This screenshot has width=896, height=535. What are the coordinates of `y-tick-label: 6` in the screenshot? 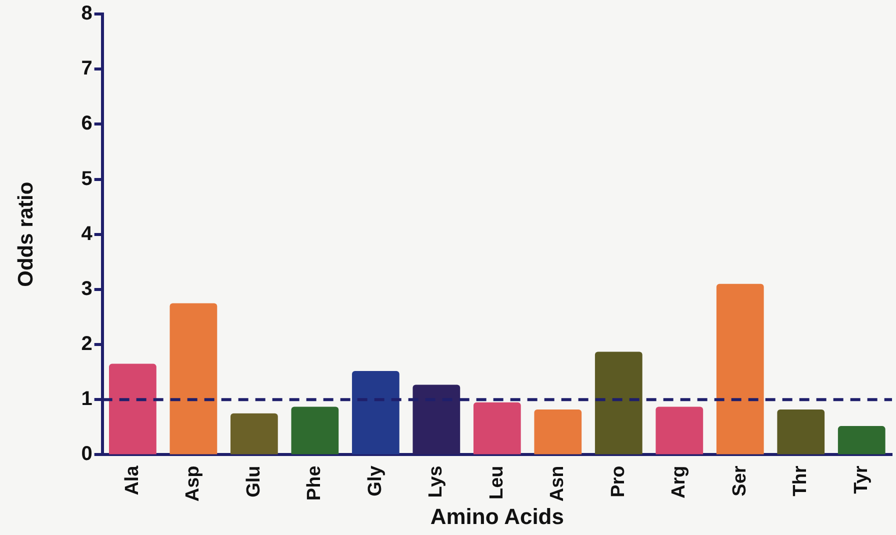 It's located at (86, 123).